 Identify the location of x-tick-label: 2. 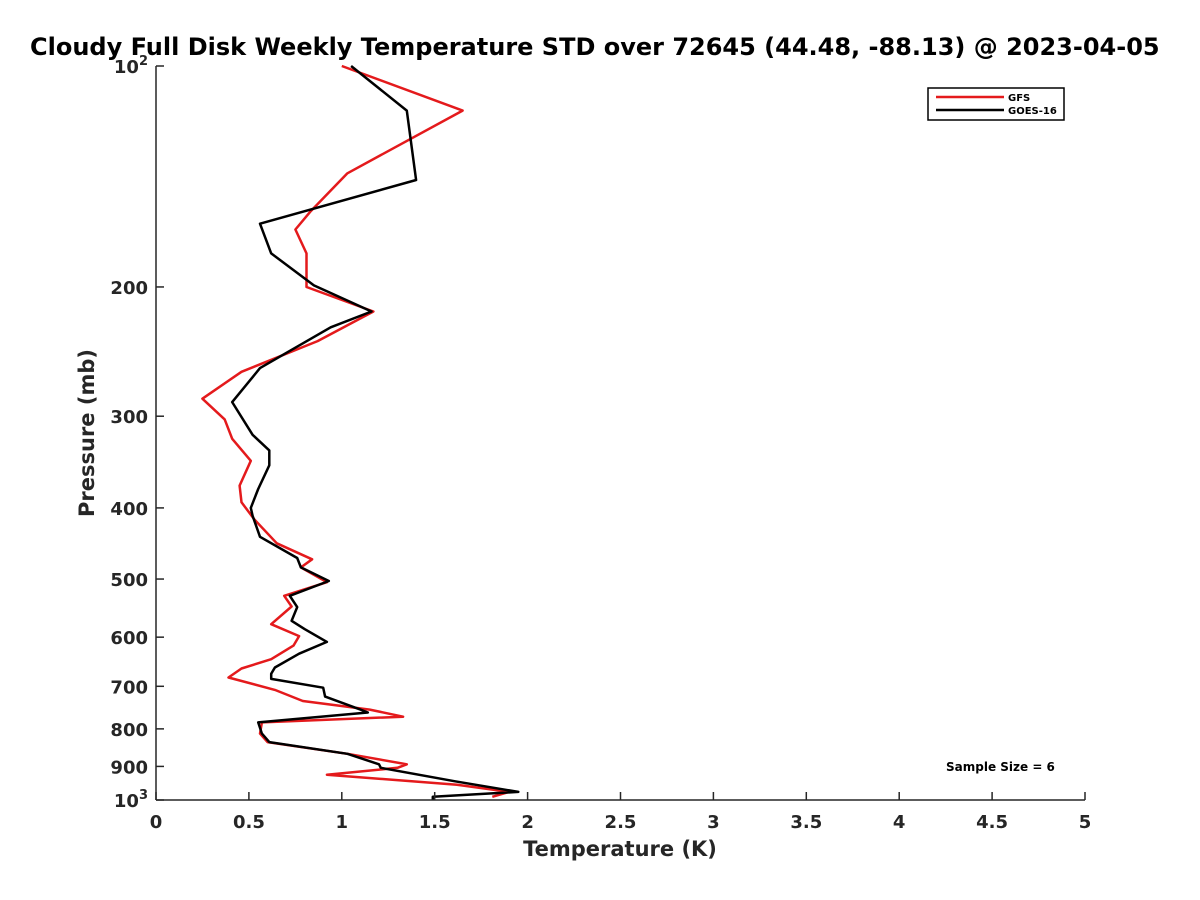
(527, 822).